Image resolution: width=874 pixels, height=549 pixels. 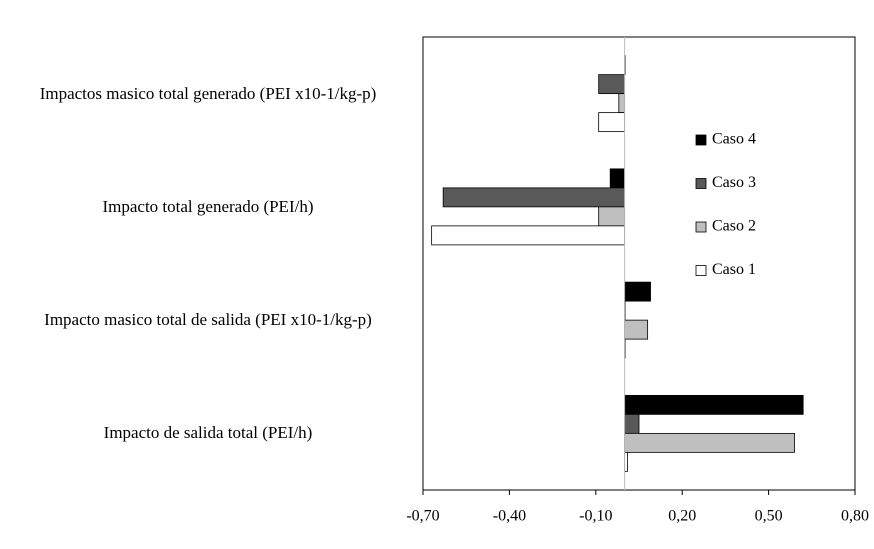 What do you see at coordinates (734, 226) in the screenshot?
I see `legend-label: Caso 2` at bounding box center [734, 226].